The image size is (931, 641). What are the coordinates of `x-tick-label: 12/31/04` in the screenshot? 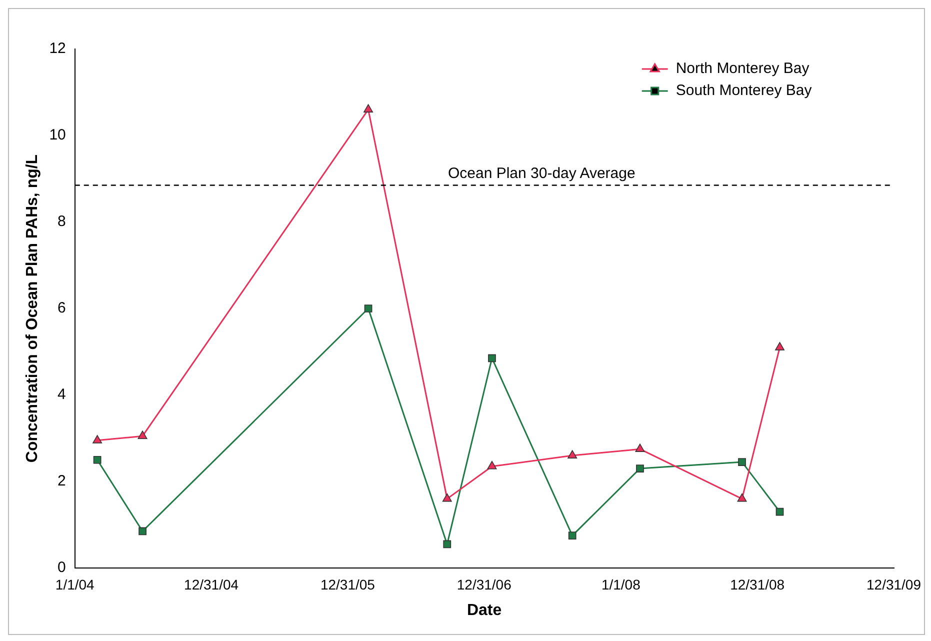 It's located at (211, 584).